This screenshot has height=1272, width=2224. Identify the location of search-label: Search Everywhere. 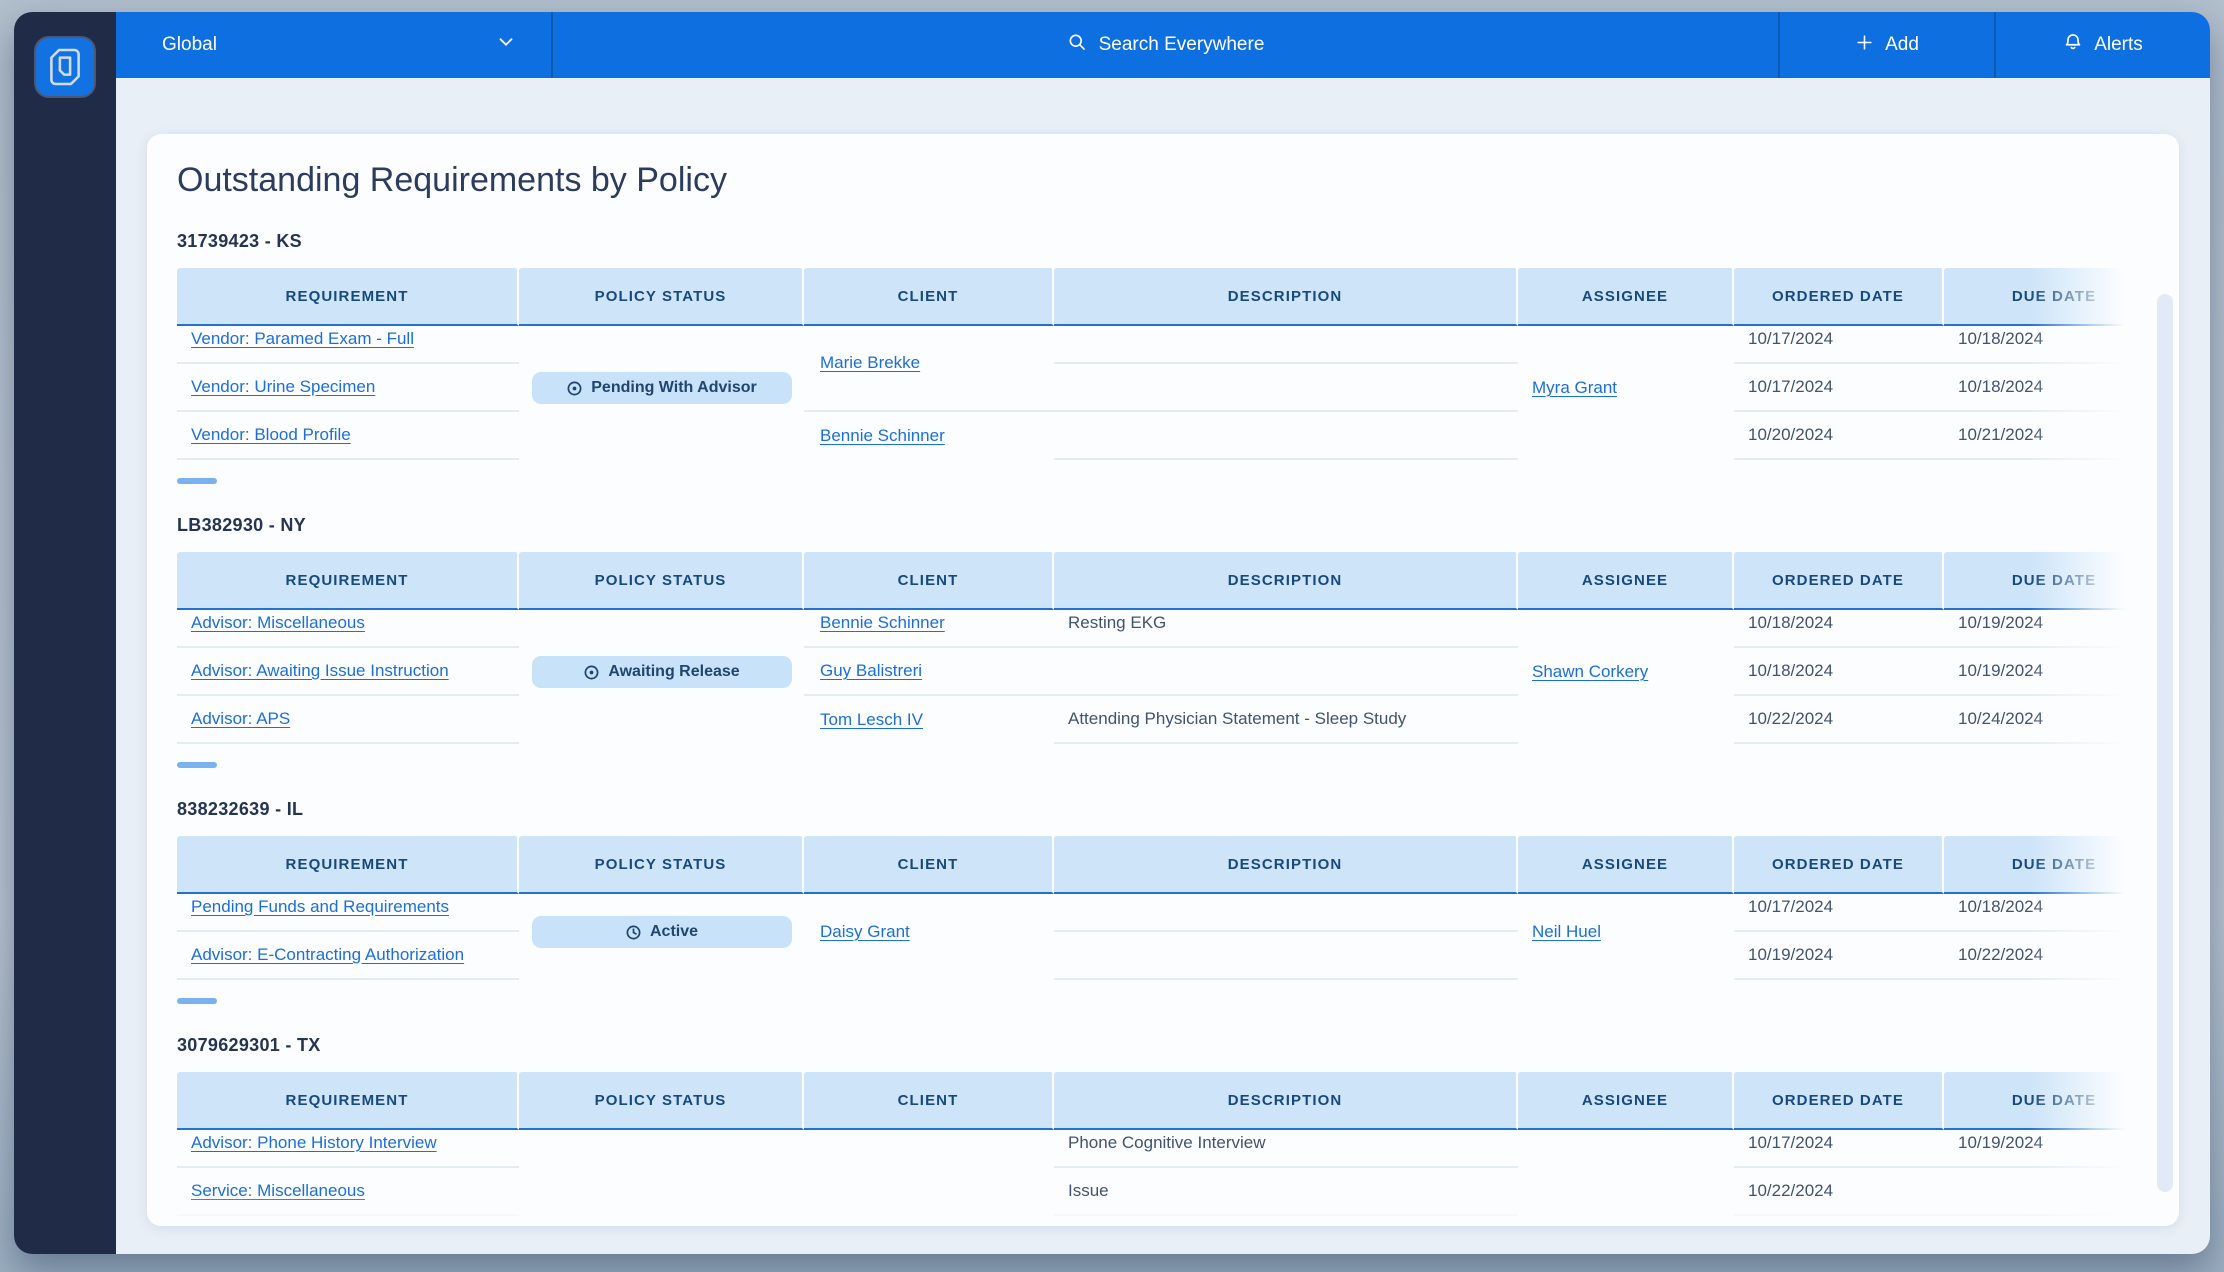
(1181, 44).